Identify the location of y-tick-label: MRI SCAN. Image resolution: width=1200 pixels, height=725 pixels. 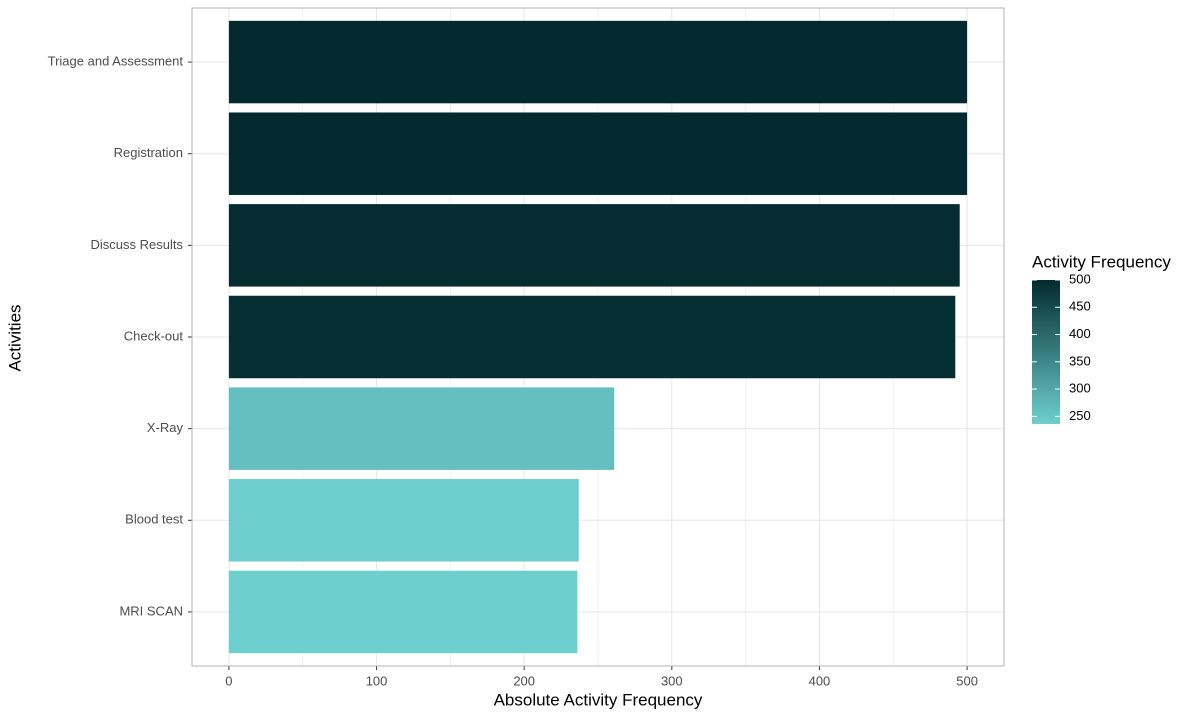
(151, 610).